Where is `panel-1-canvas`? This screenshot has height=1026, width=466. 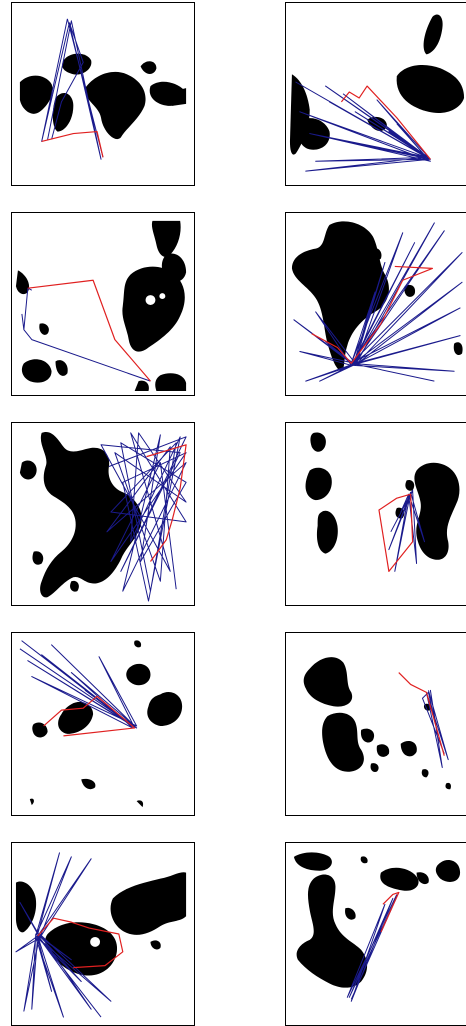 panel-1-canvas is located at coordinates (103, 89).